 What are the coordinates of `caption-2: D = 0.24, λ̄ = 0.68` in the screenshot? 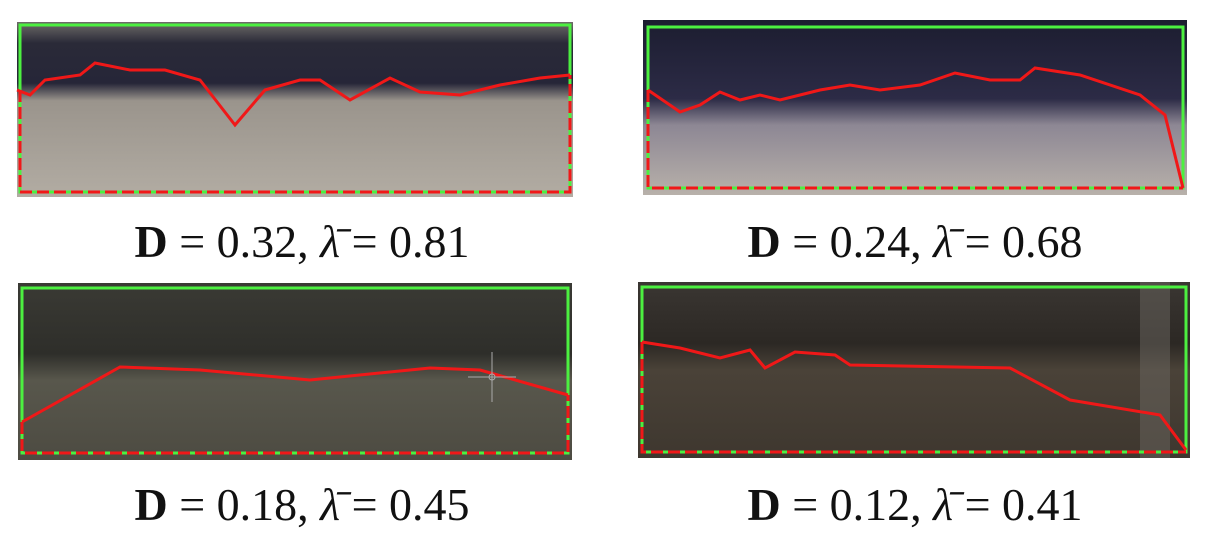 It's located at (910, 241).